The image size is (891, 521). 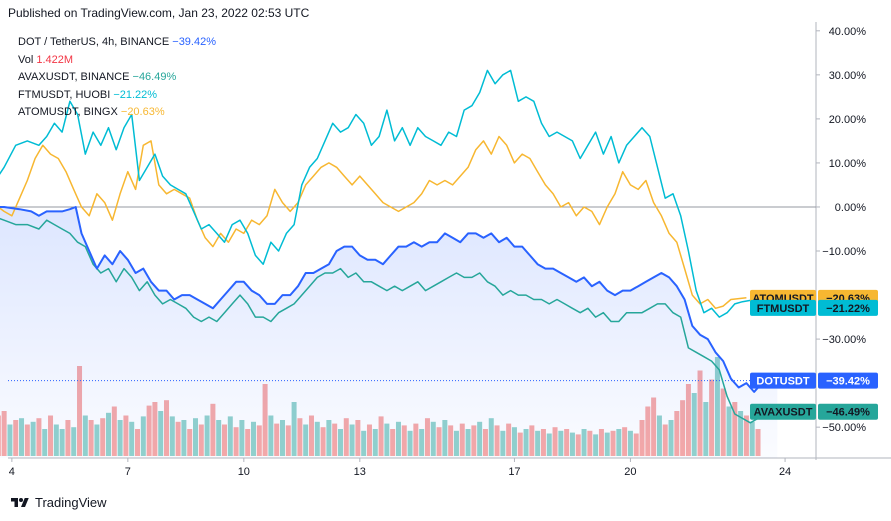 What do you see at coordinates (194, 42) in the screenshot?
I see `legend-value: −39.42%` at bounding box center [194, 42].